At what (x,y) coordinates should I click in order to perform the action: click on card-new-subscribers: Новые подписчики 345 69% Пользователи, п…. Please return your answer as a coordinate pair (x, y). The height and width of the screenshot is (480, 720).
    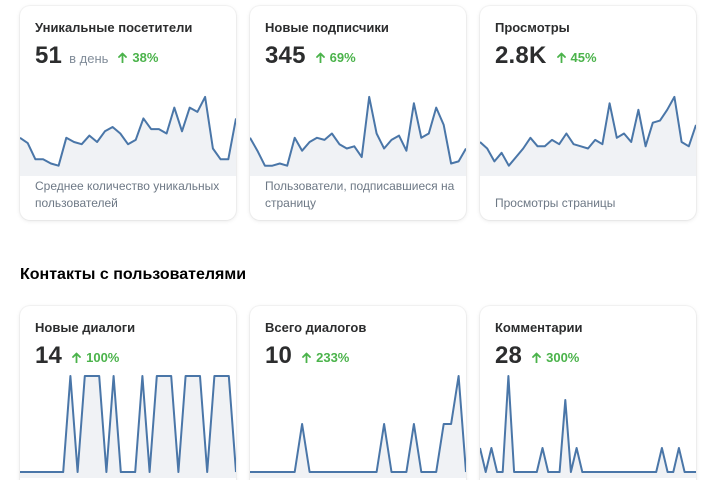
    Looking at the image, I should click on (358, 113).